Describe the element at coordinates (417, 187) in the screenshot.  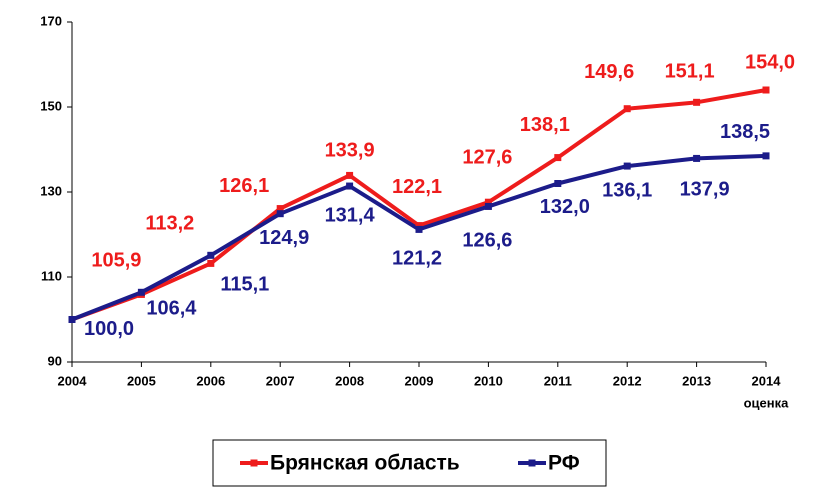
I see `data-label: 122,1` at that location.